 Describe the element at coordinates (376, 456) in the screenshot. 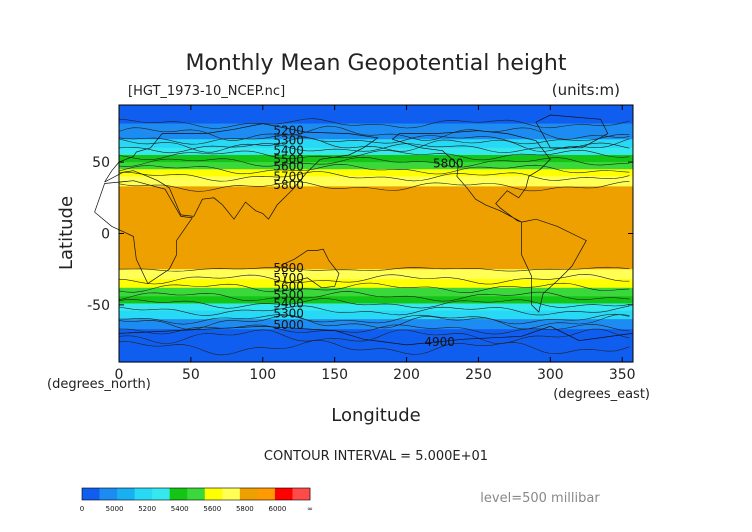

I see `contour-interval: CONTOUR INTERVAL = 5.000E+01` at that location.